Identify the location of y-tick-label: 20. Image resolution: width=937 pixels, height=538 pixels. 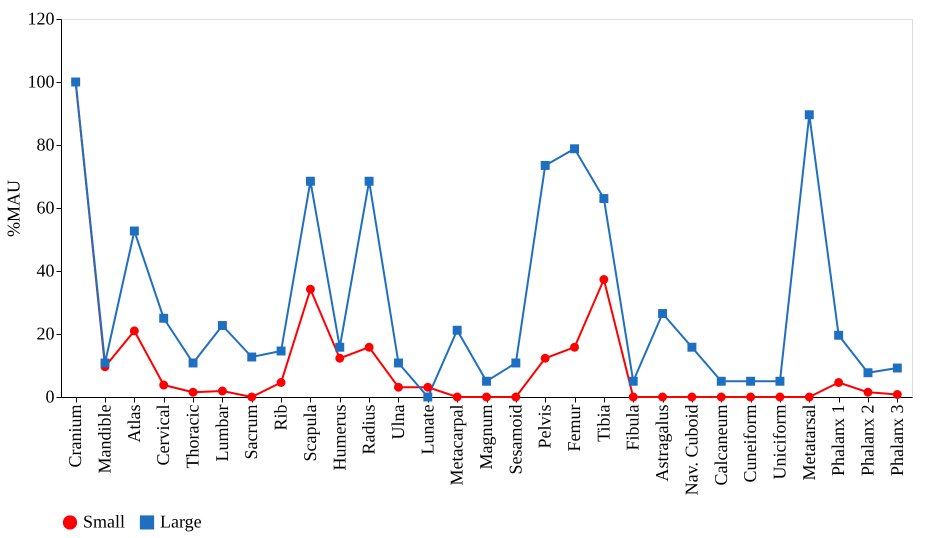
(45, 334).